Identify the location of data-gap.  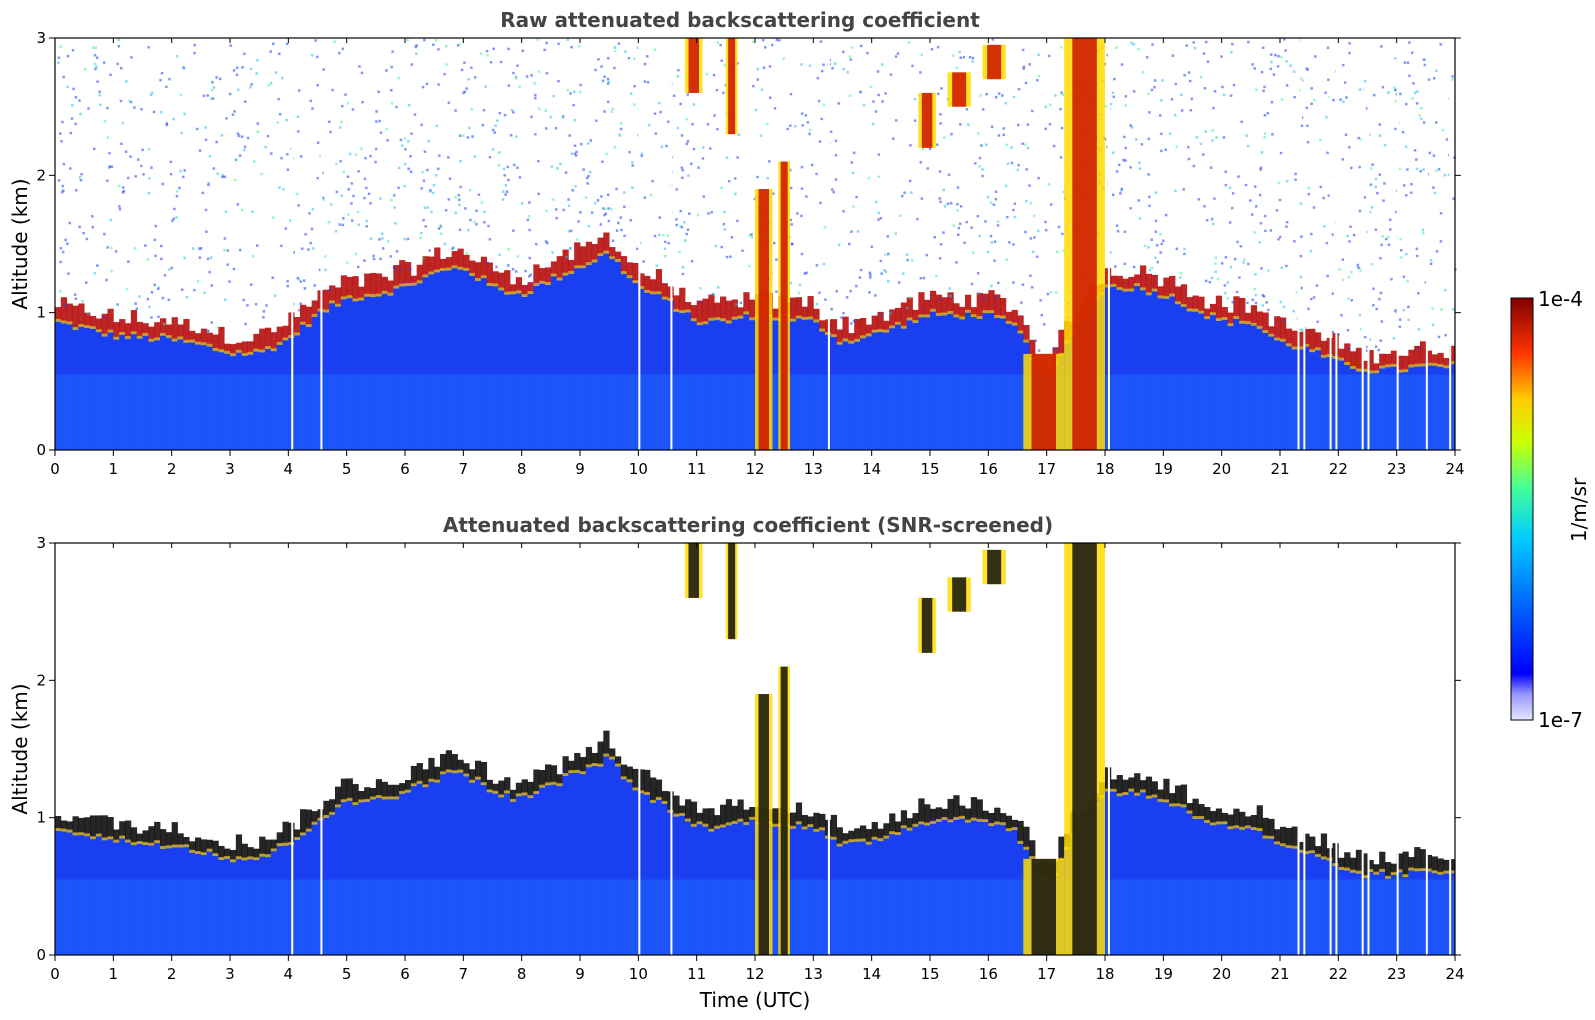
(1304, 749).